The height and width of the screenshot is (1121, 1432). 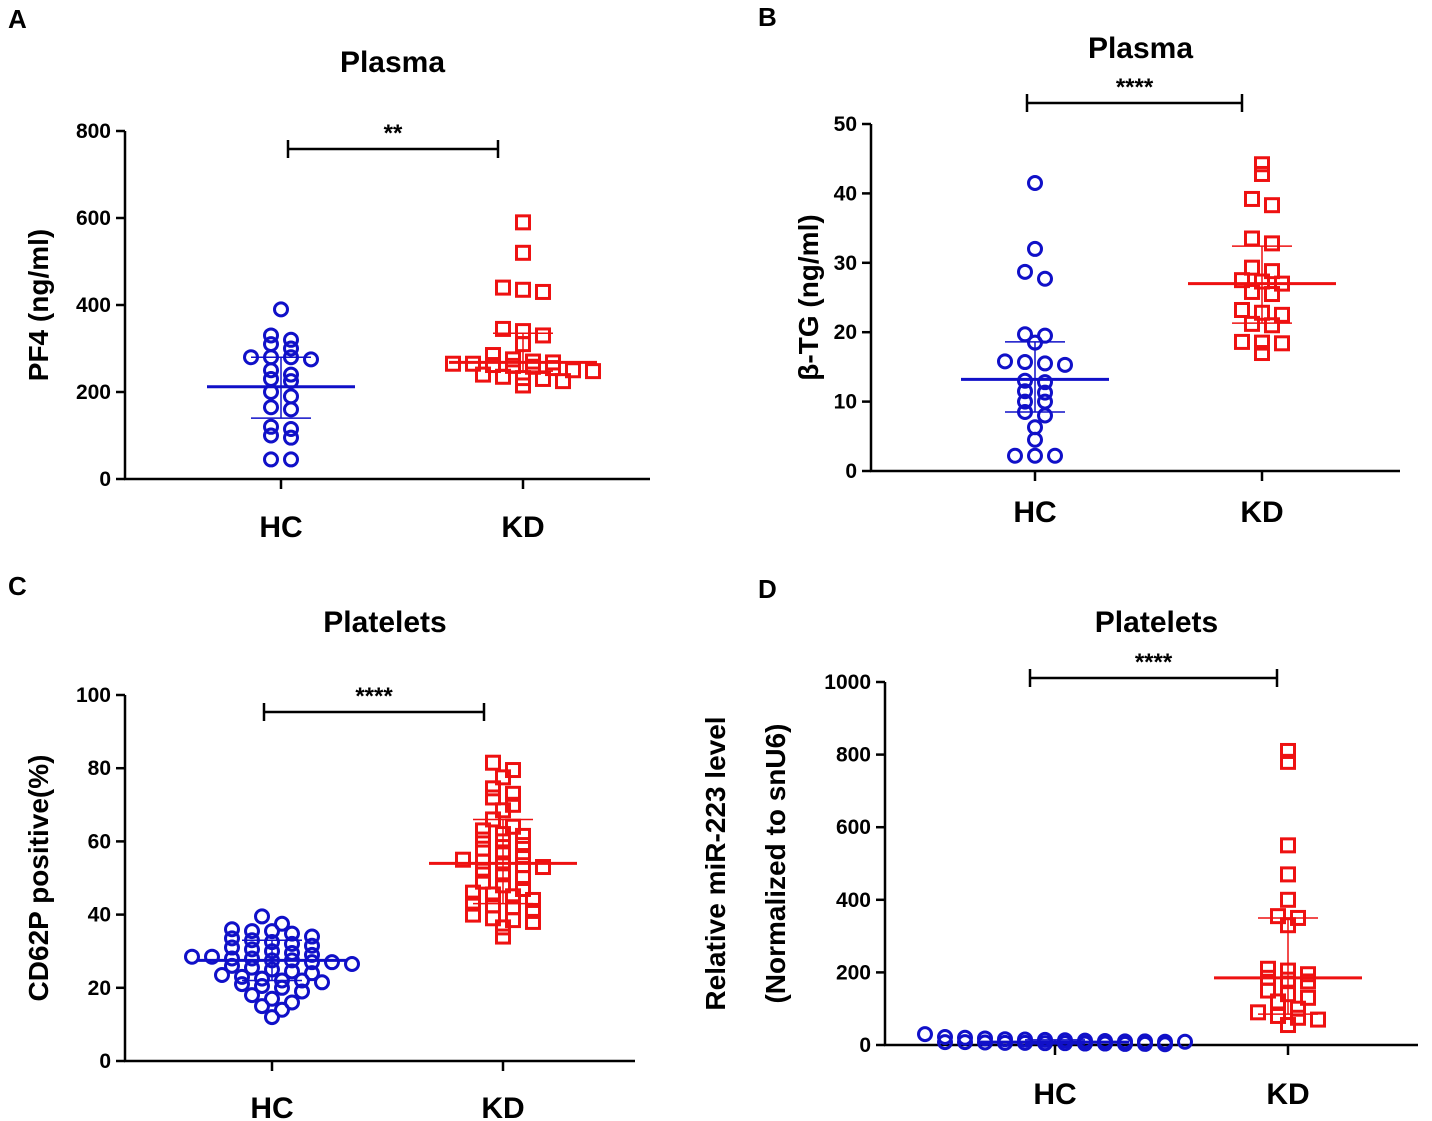 What do you see at coordinates (99, 841) in the screenshot?
I see `y-tick-label: 60` at bounding box center [99, 841].